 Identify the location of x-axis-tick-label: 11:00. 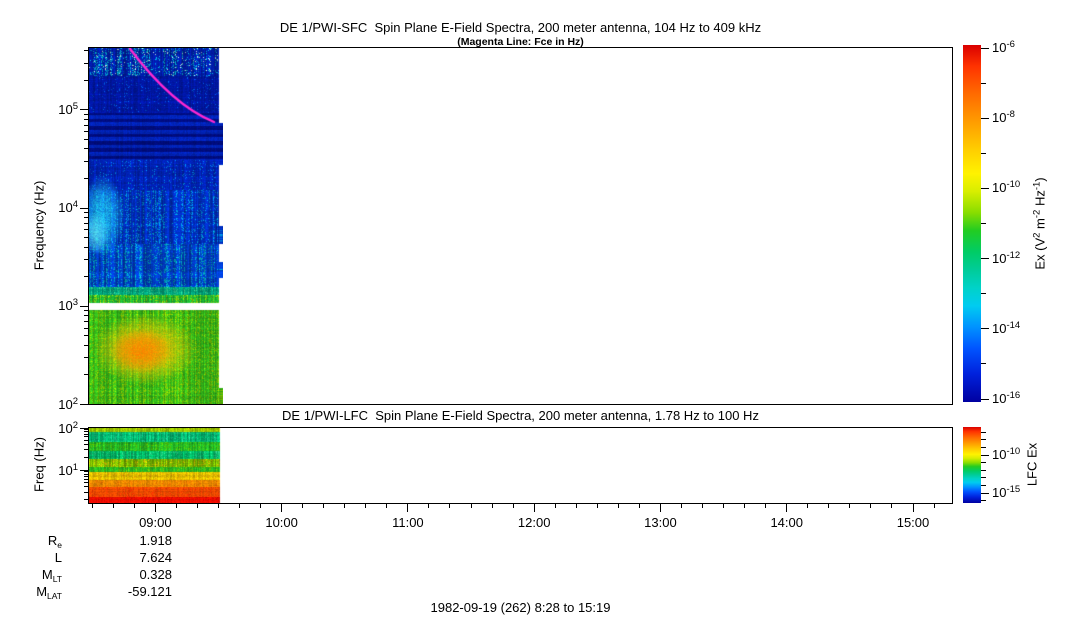
(408, 522).